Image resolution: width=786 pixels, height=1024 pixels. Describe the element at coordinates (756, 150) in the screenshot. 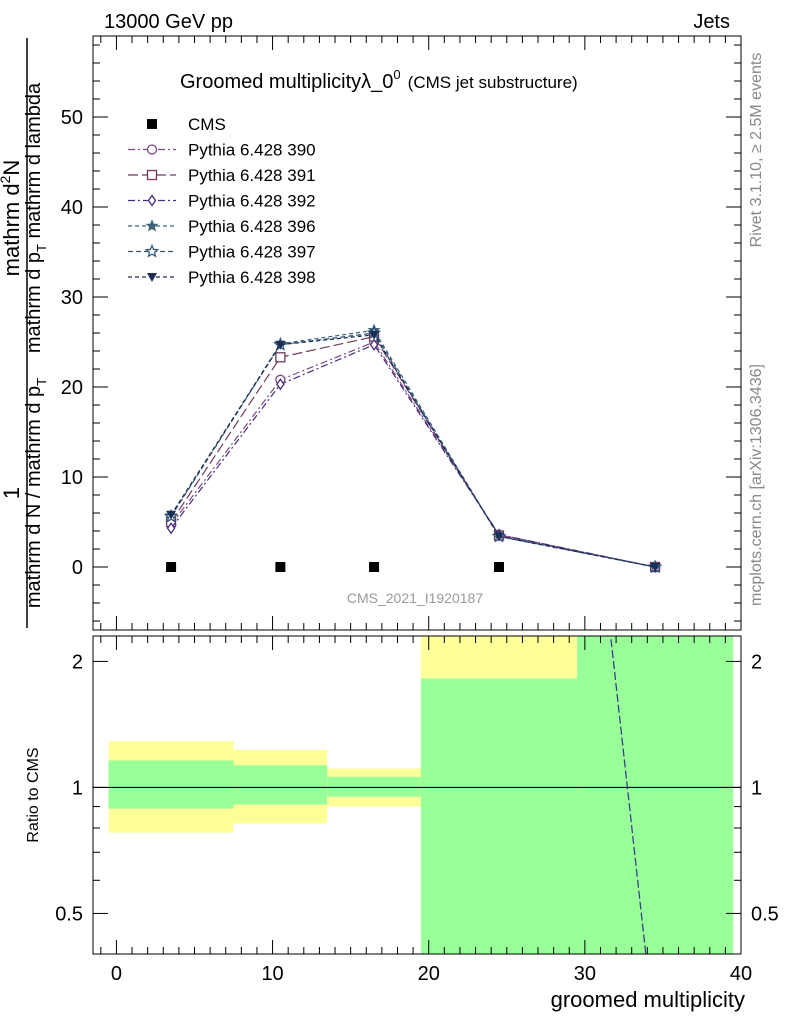

I see `side-label-rivet: Rivet 3.1.10, ≥ 2.5M events` at that location.